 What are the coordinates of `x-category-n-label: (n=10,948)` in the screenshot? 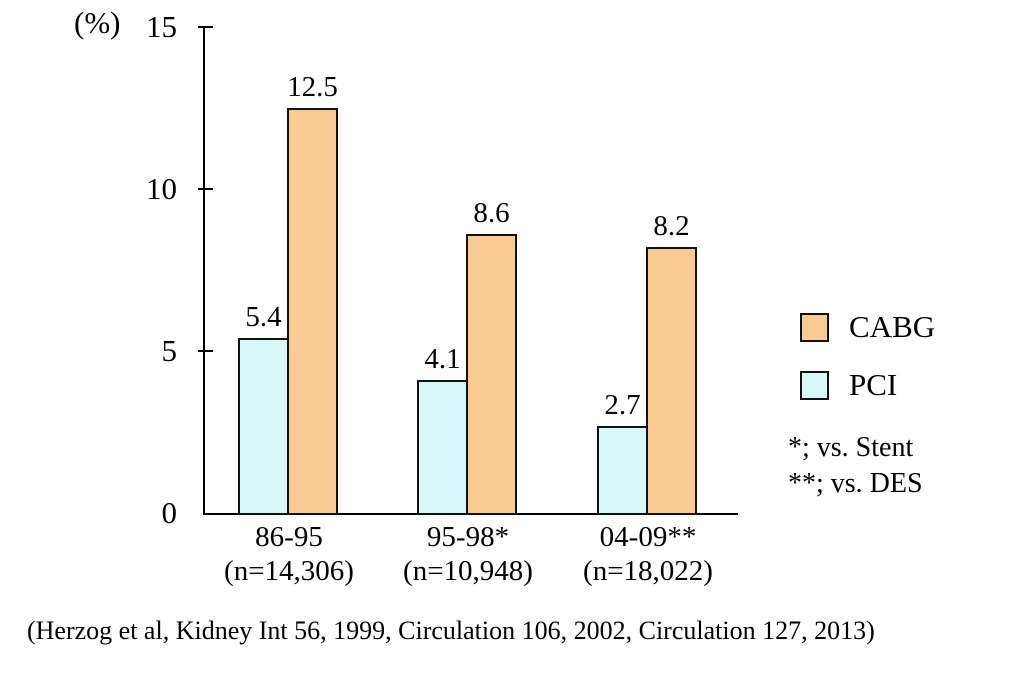 It's located at (468, 571).